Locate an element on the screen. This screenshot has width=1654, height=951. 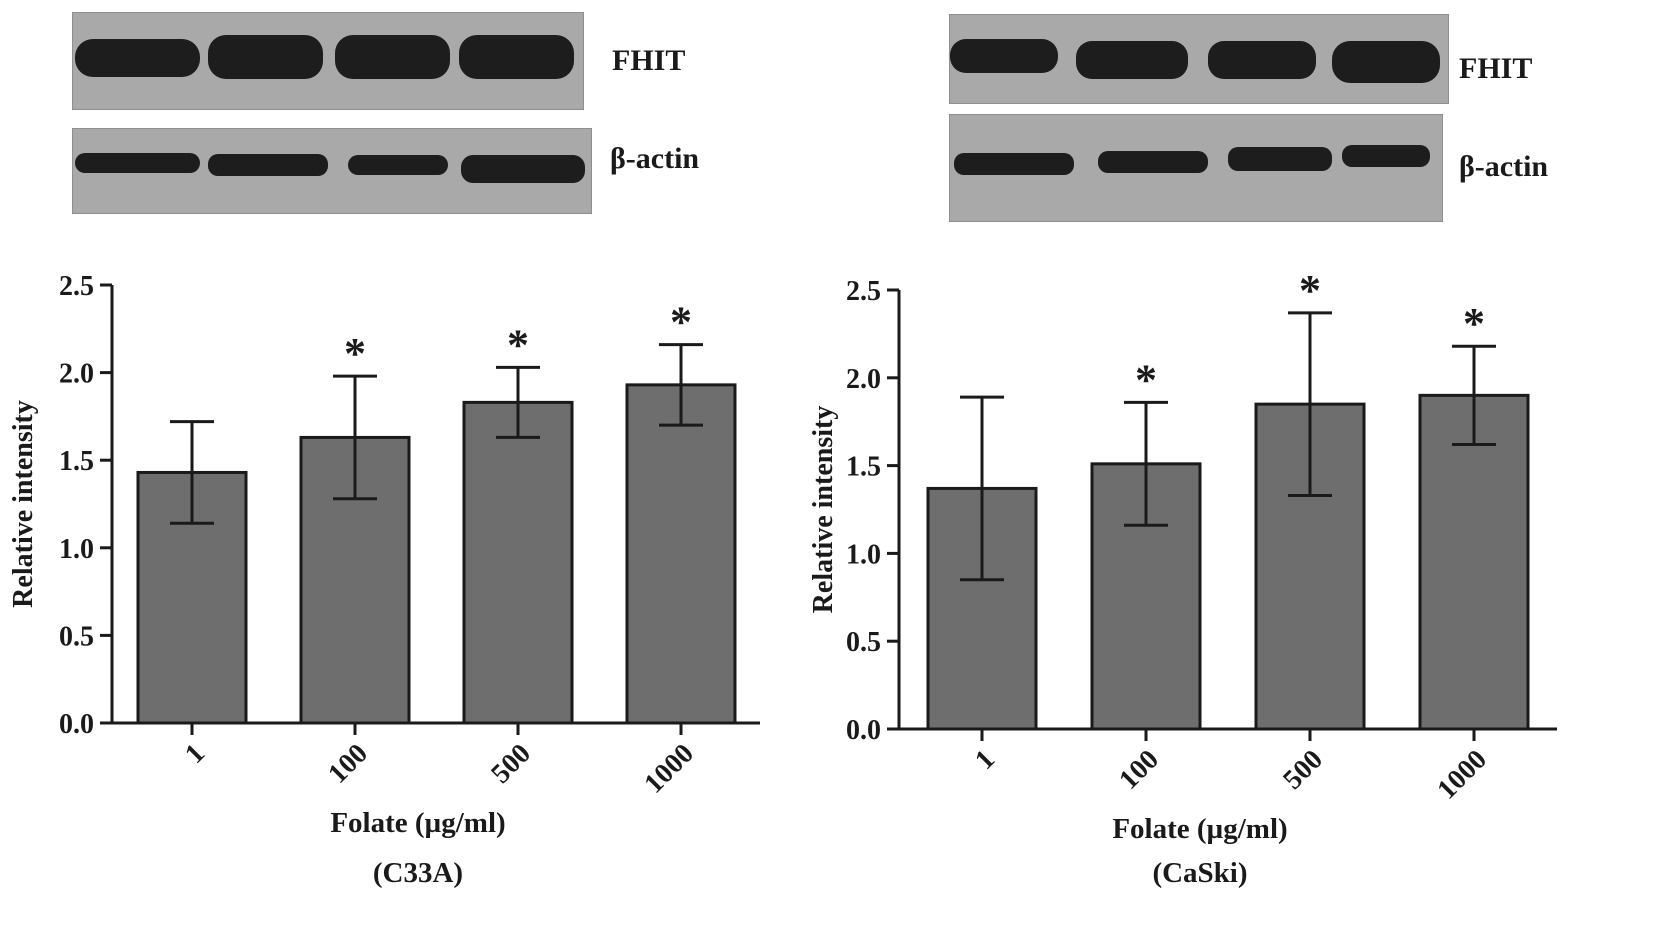
chart-caption: (CaSki) is located at coordinates (1199, 873).